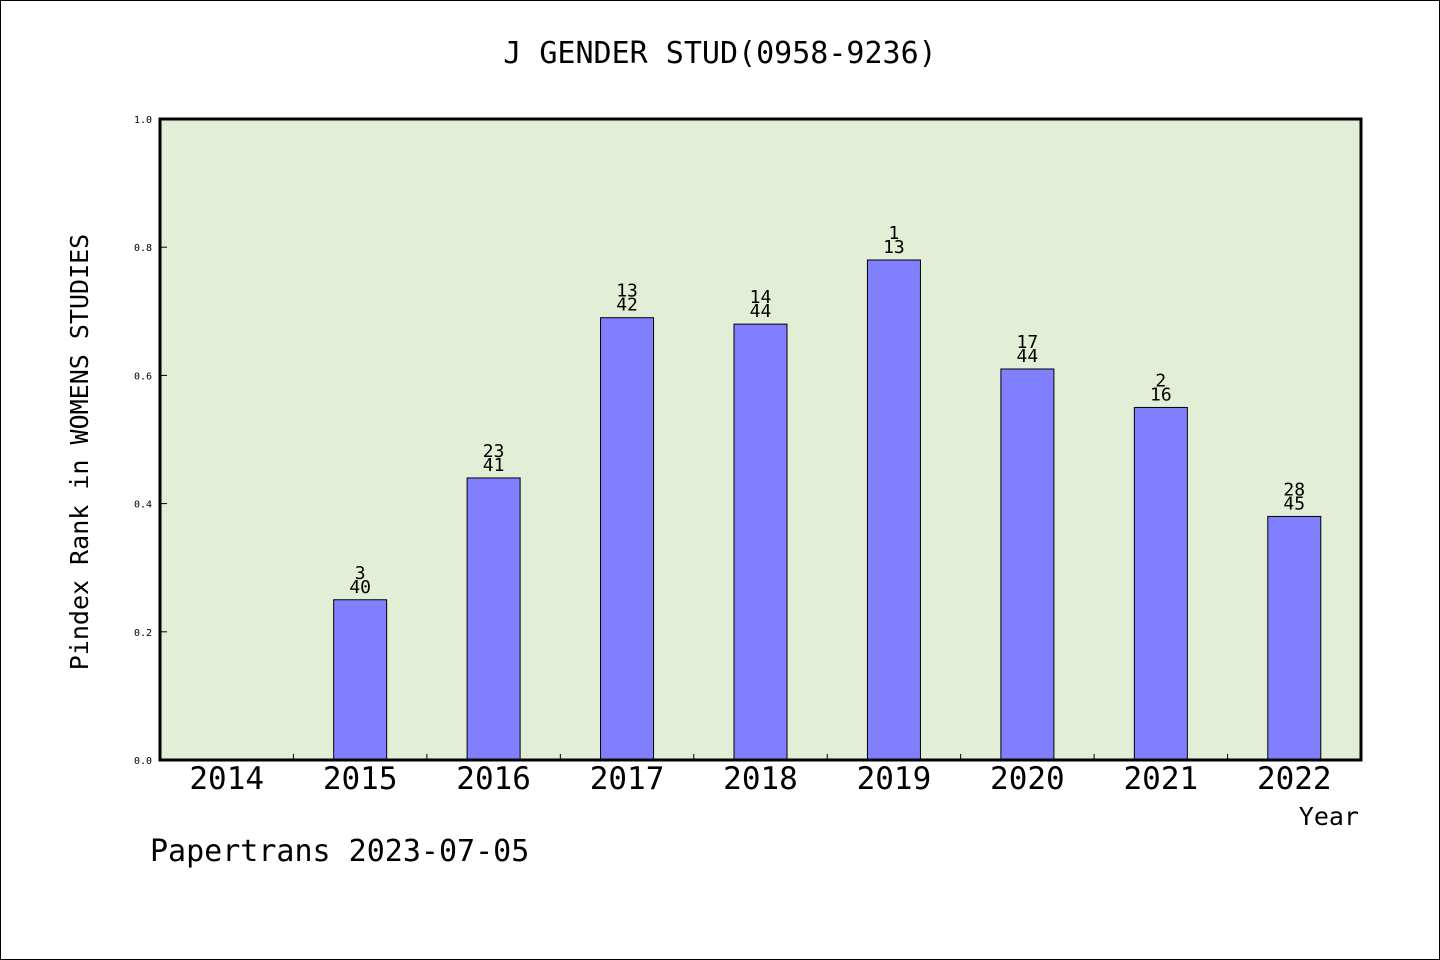 The height and width of the screenshot is (960, 1440). What do you see at coordinates (1329, 816) in the screenshot?
I see `x-axis-label: Year` at bounding box center [1329, 816].